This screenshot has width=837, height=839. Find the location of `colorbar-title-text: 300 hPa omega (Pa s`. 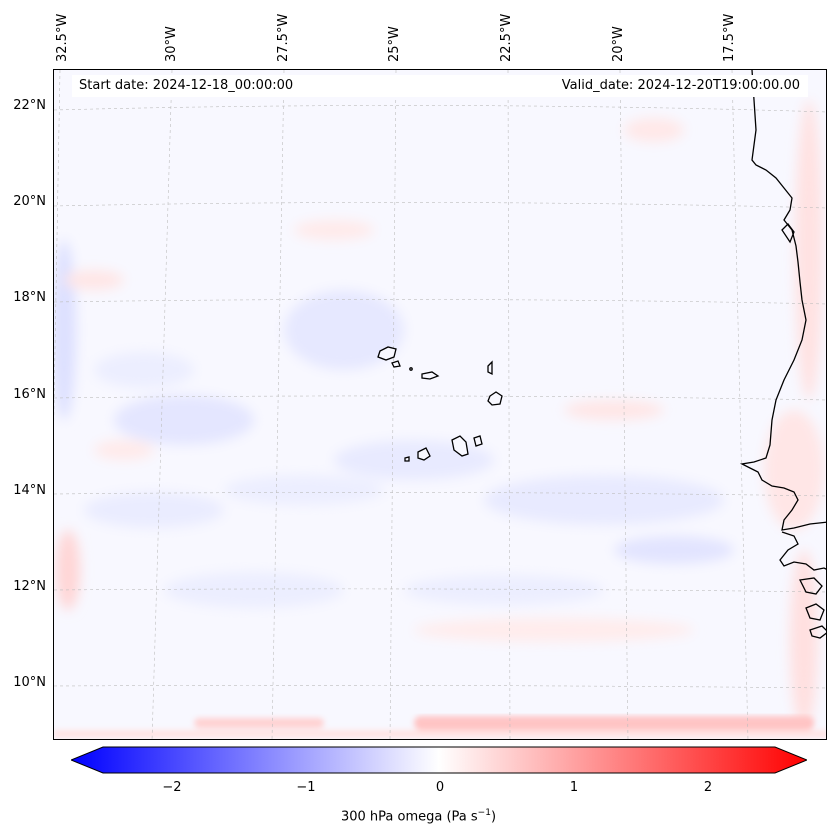

colorbar-title-text: 300 hPa omega (Pa s is located at coordinates (409, 817).